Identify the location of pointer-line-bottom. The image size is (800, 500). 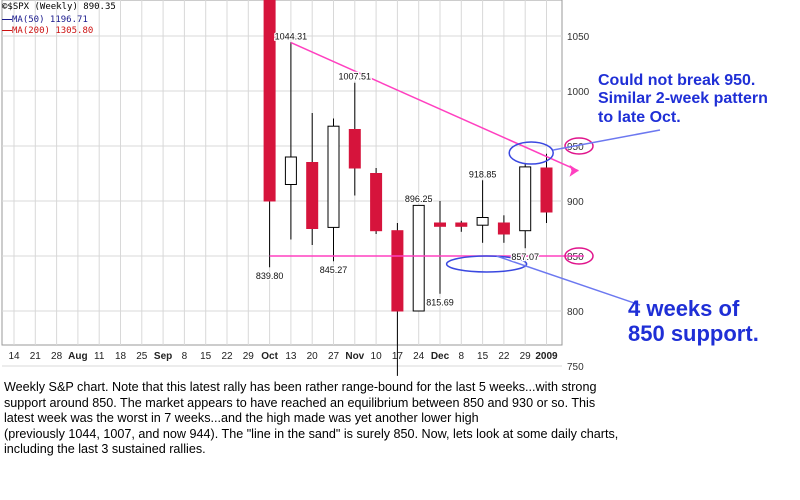
(568, 280).